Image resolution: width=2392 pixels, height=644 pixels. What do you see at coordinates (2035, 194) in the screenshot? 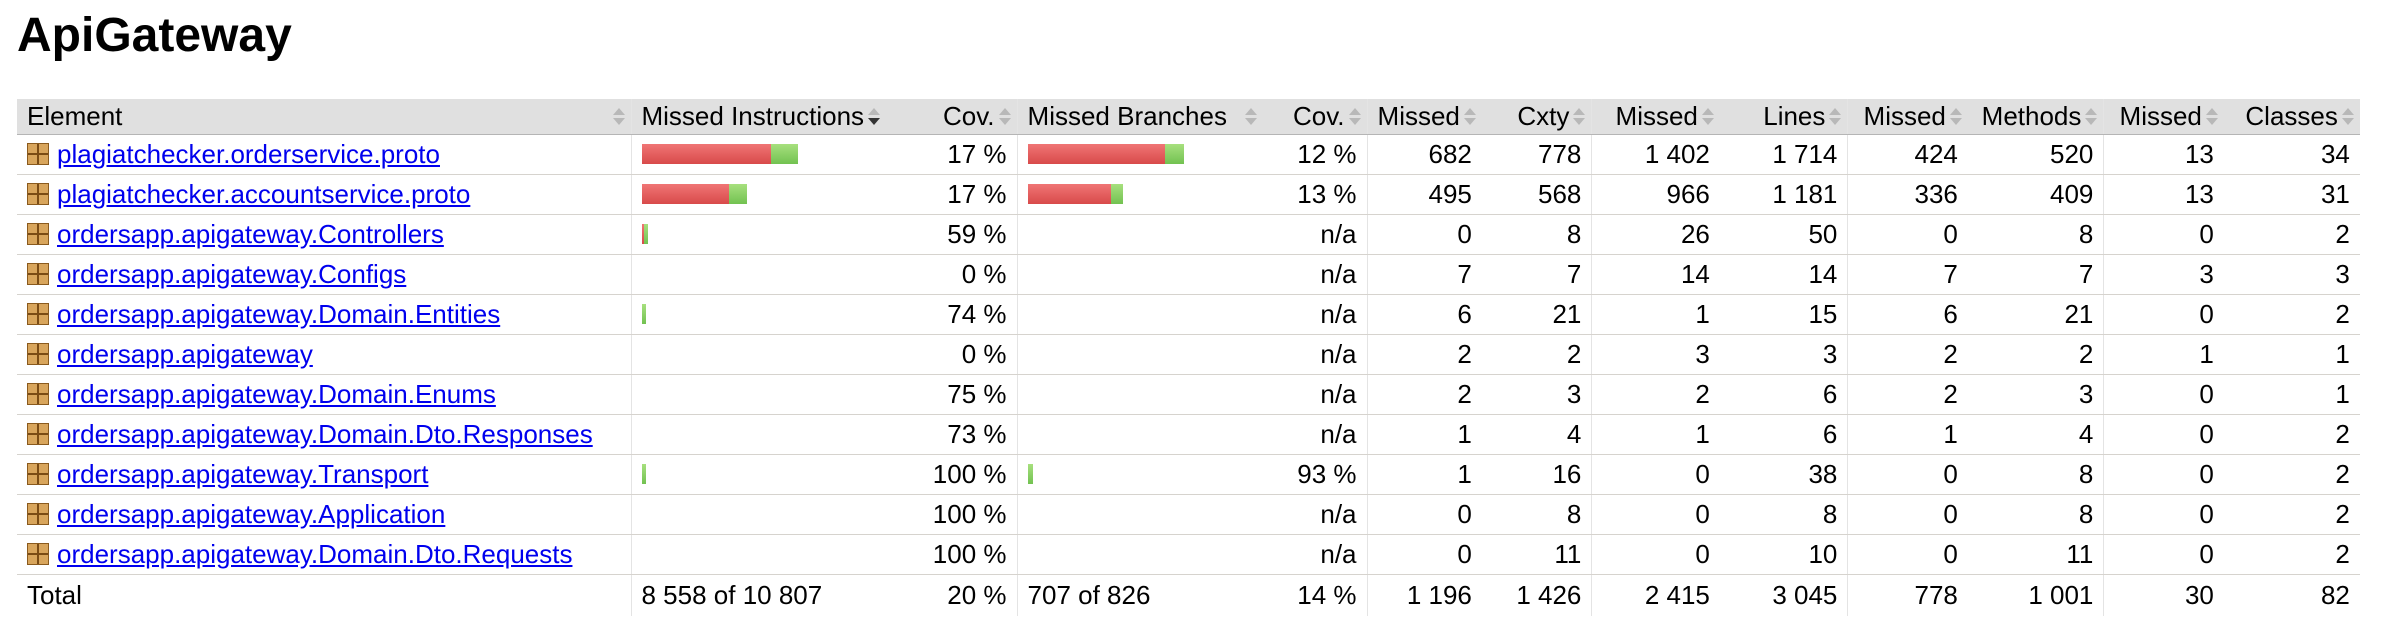
I see `methods: 409` at bounding box center [2035, 194].